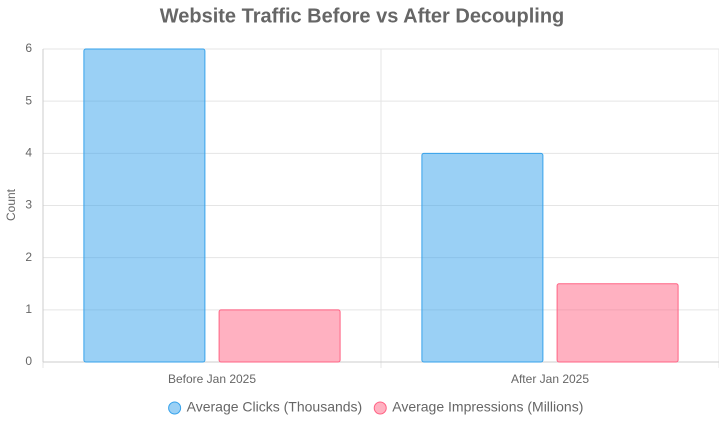 The width and height of the screenshot is (719, 425). I want to click on x-tick-label: After Jan 2025, so click(550, 379).